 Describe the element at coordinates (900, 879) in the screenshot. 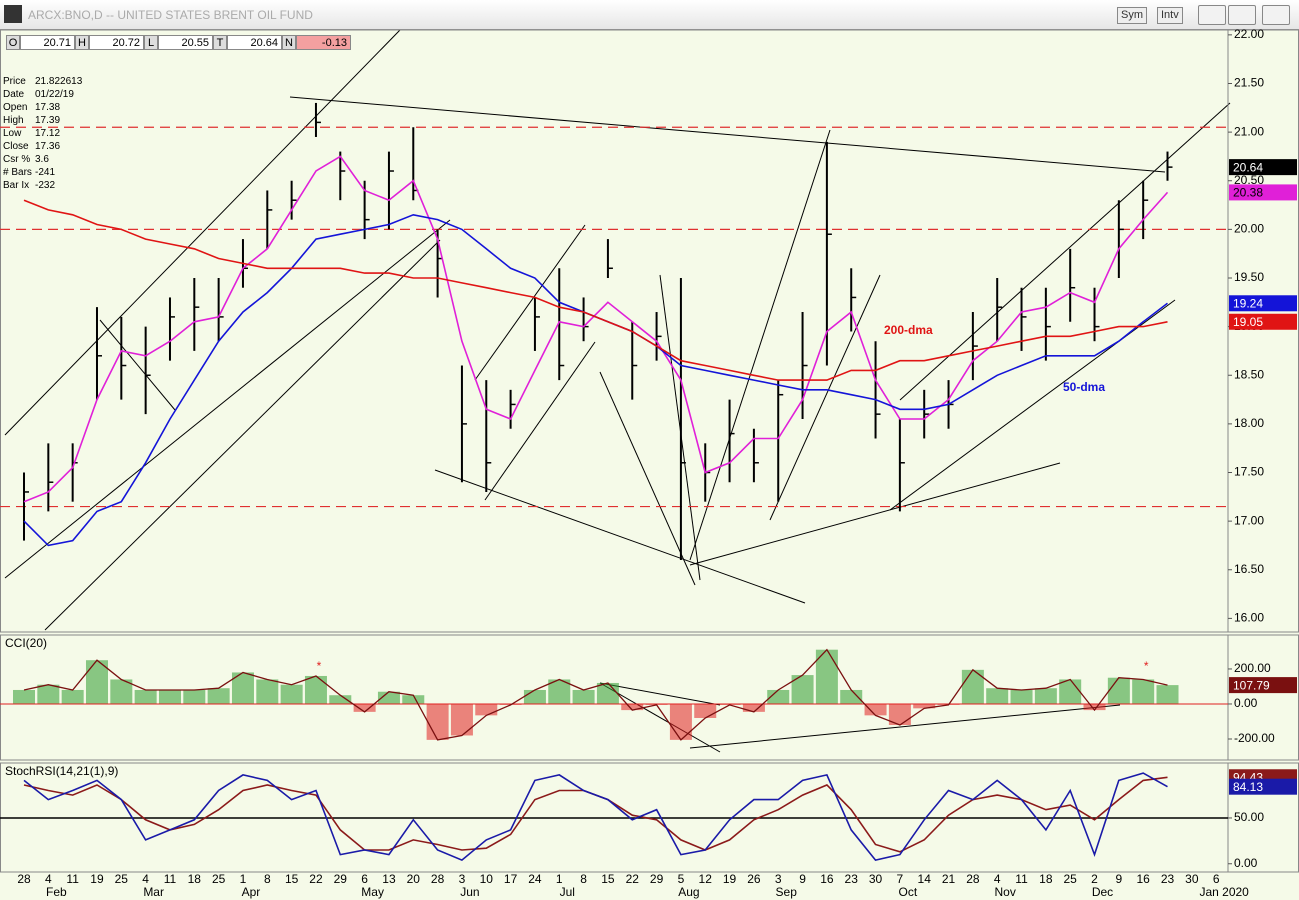

I see `x-tick-label: 7` at that location.